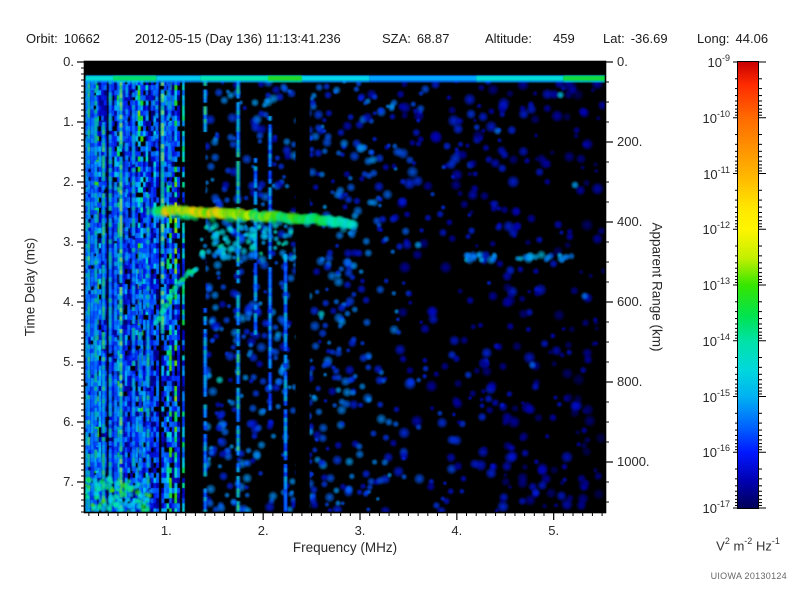  What do you see at coordinates (166, 530) in the screenshot?
I see `x-tick-label: 1.` at bounding box center [166, 530].